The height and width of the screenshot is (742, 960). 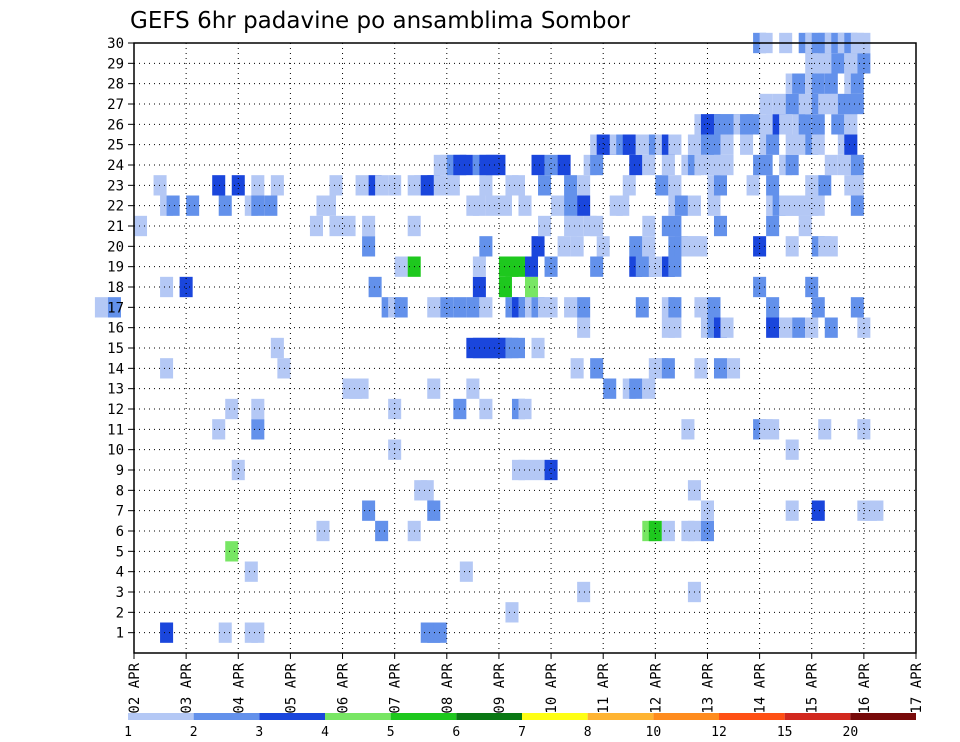 What do you see at coordinates (115, 207) in the screenshot?
I see `y-tick-label: 22` at bounding box center [115, 207].